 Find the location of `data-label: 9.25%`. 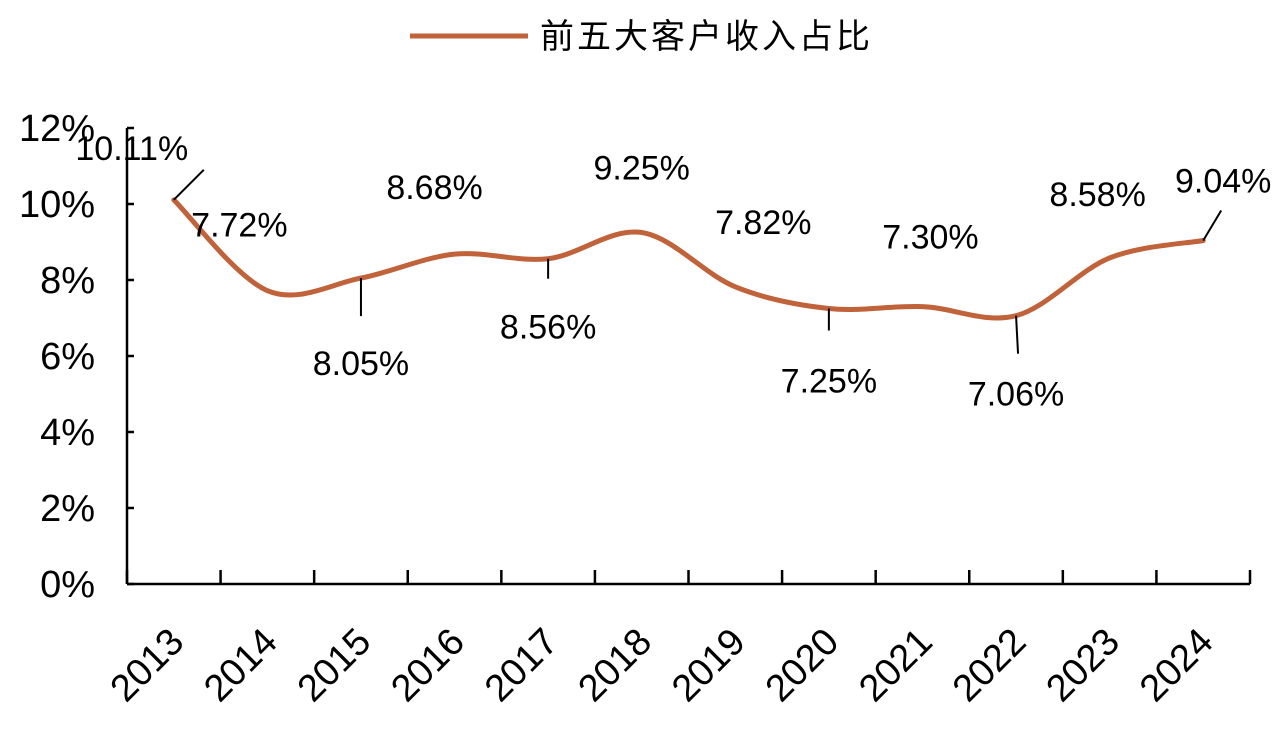

data-label: 9.25% is located at coordinates (642, 169).